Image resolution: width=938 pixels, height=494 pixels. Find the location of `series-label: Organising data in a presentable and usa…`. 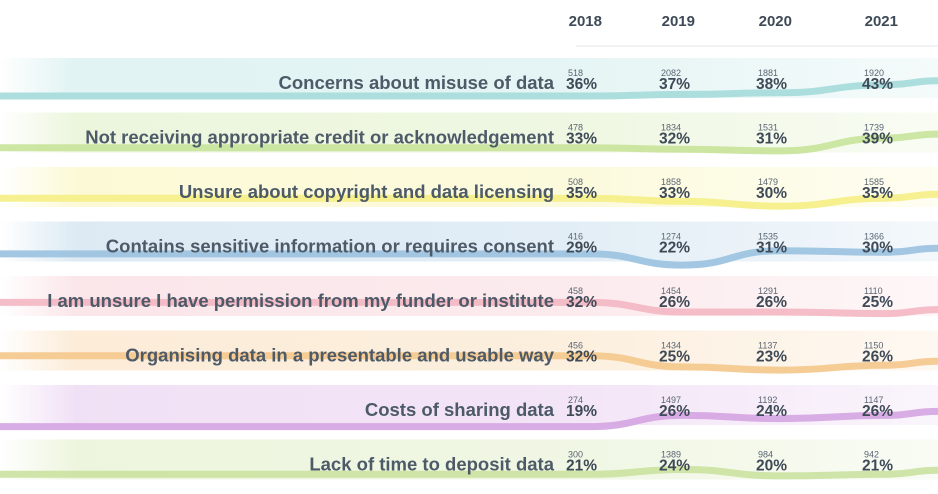

series-label: Organising data in a presentable and usa… is located at coordinates (339, 355).